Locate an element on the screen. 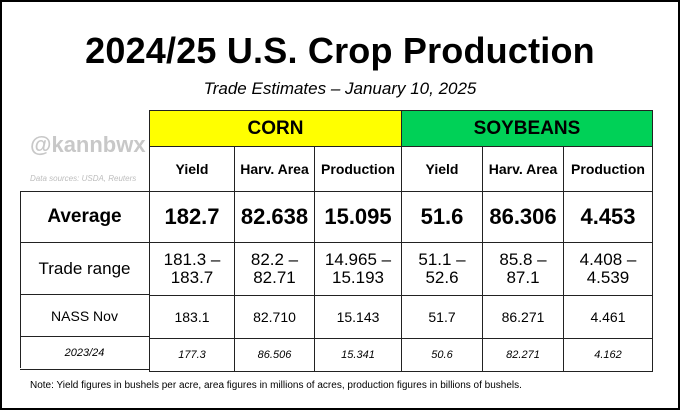  range-low: 51.1 – is located at coordinates (442, 259).